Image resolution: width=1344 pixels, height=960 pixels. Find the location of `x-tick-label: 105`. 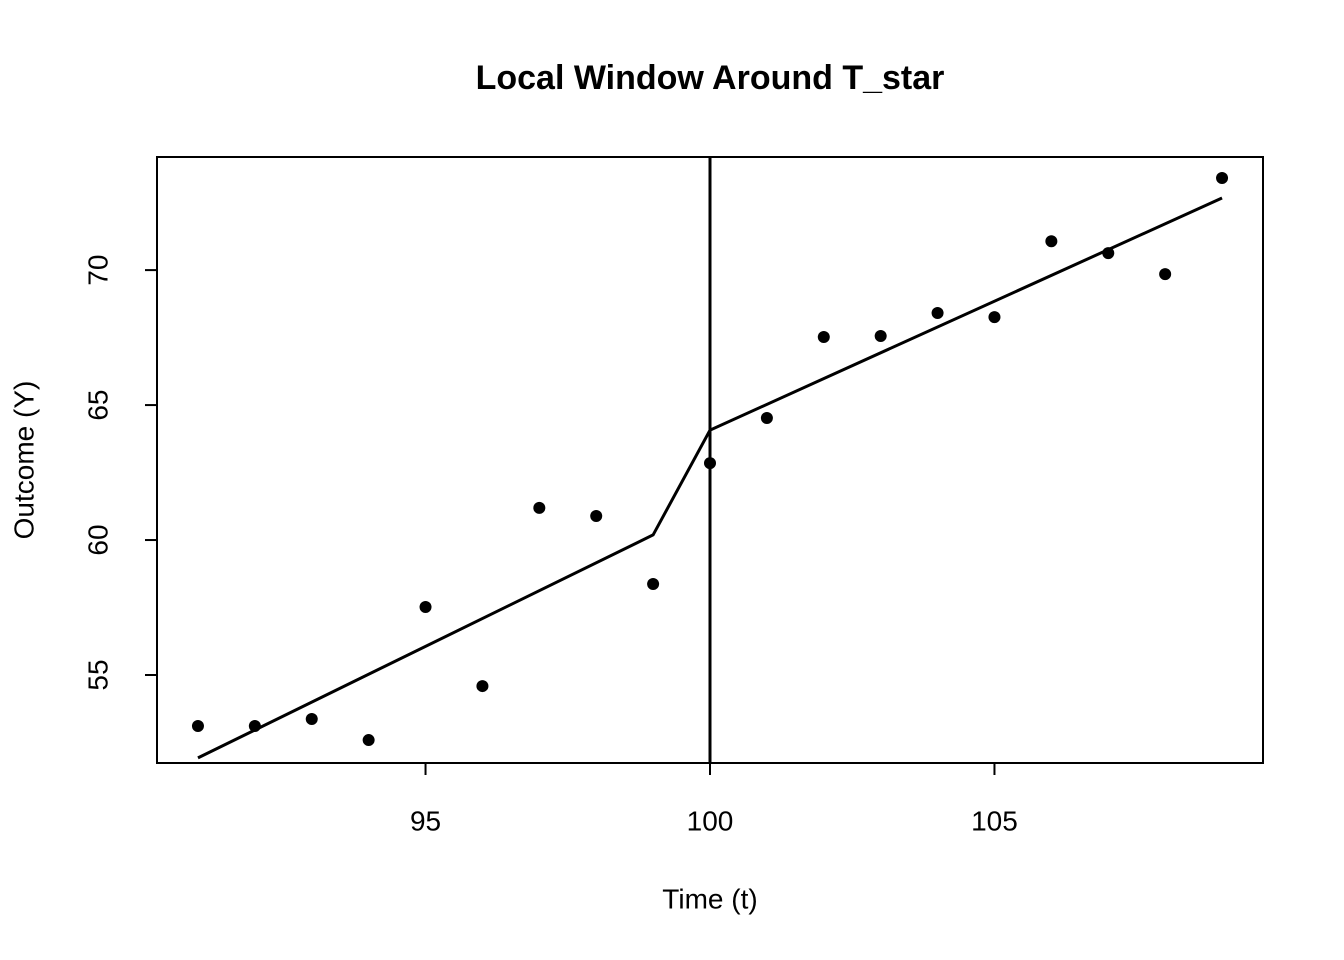

x-tick-label: 105 is located at coordinates (994, 820).